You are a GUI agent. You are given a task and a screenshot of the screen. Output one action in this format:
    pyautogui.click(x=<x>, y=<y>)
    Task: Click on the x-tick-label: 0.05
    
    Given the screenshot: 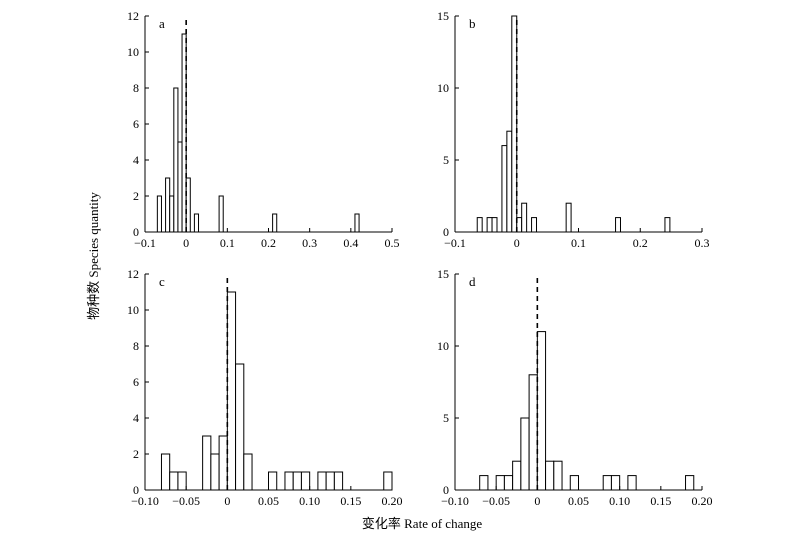 What is the action you would take?
    pyautogui.click(x=268, y=501)
    